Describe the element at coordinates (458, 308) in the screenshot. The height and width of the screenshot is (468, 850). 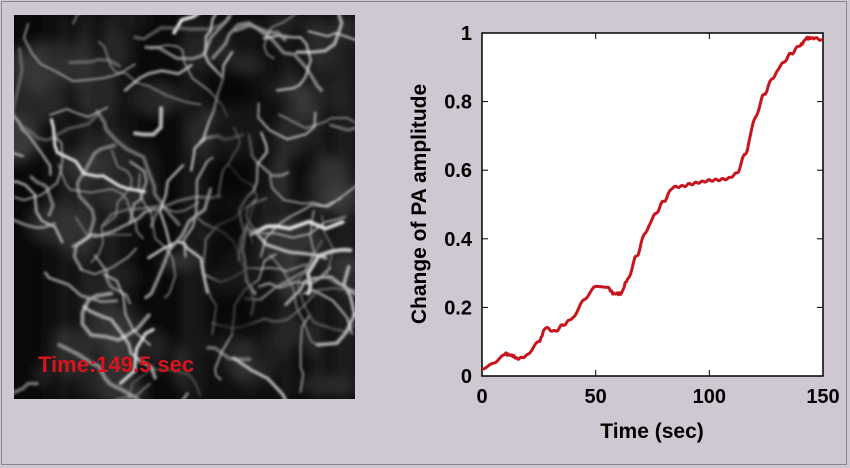
I see `y-tick-label: 0.2` at that location.